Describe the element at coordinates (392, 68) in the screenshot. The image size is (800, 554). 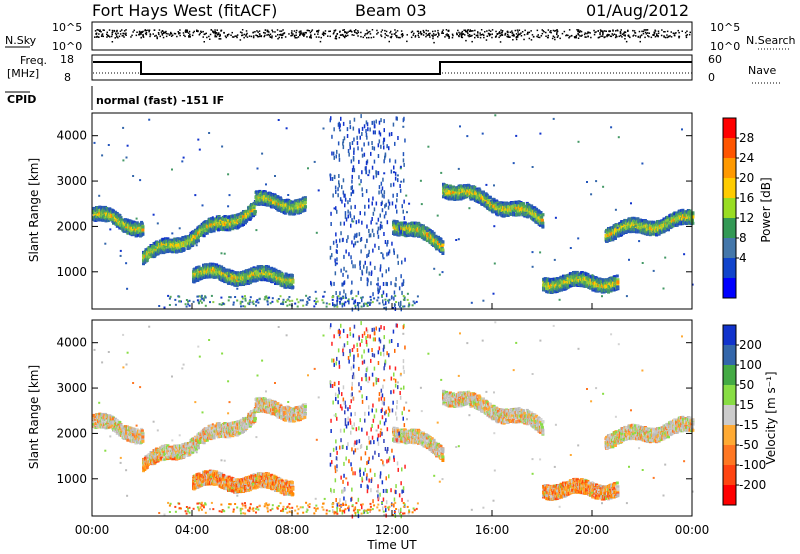
I see `frequency-trace` at that location.